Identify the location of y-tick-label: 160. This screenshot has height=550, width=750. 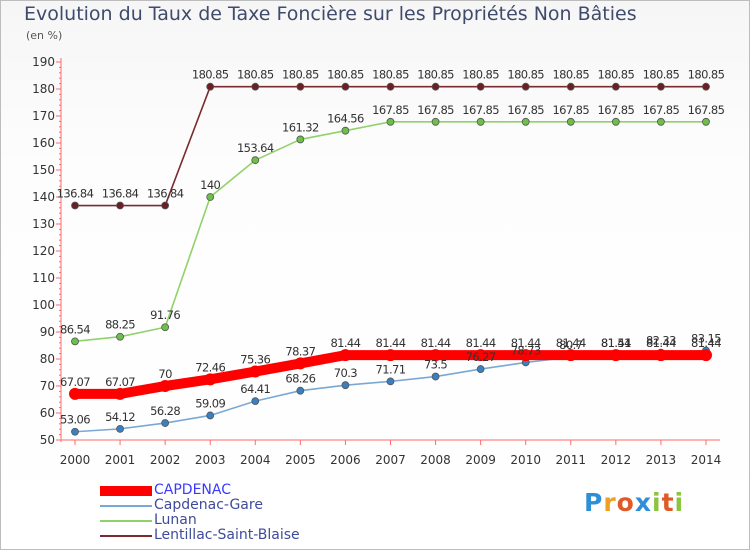
(43, 143).